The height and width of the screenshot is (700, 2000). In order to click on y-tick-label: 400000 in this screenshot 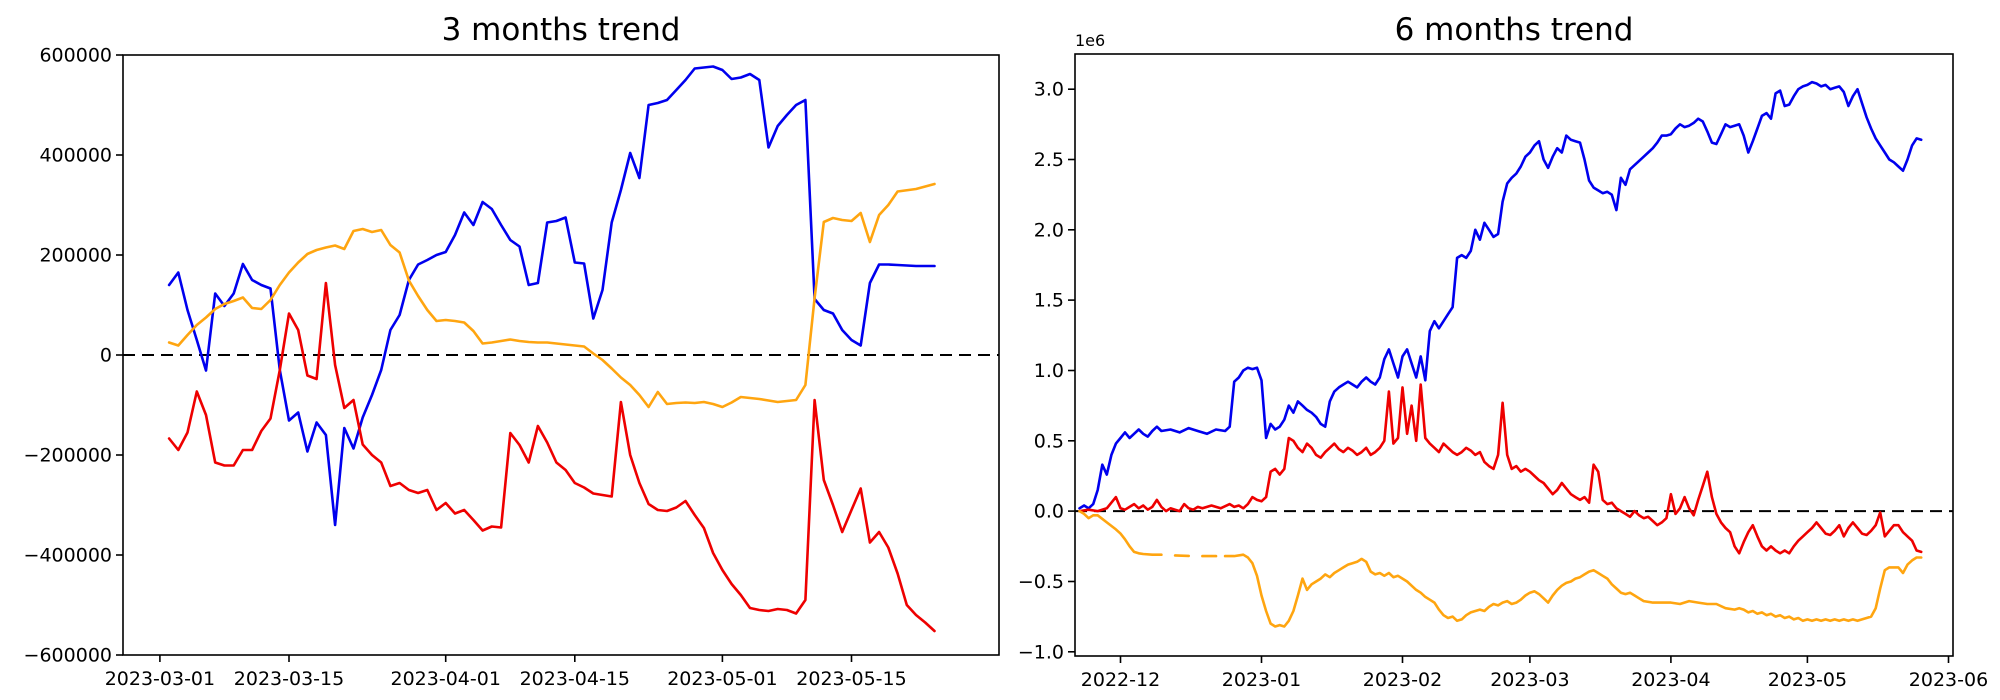, I will do `click(75, 156)`.